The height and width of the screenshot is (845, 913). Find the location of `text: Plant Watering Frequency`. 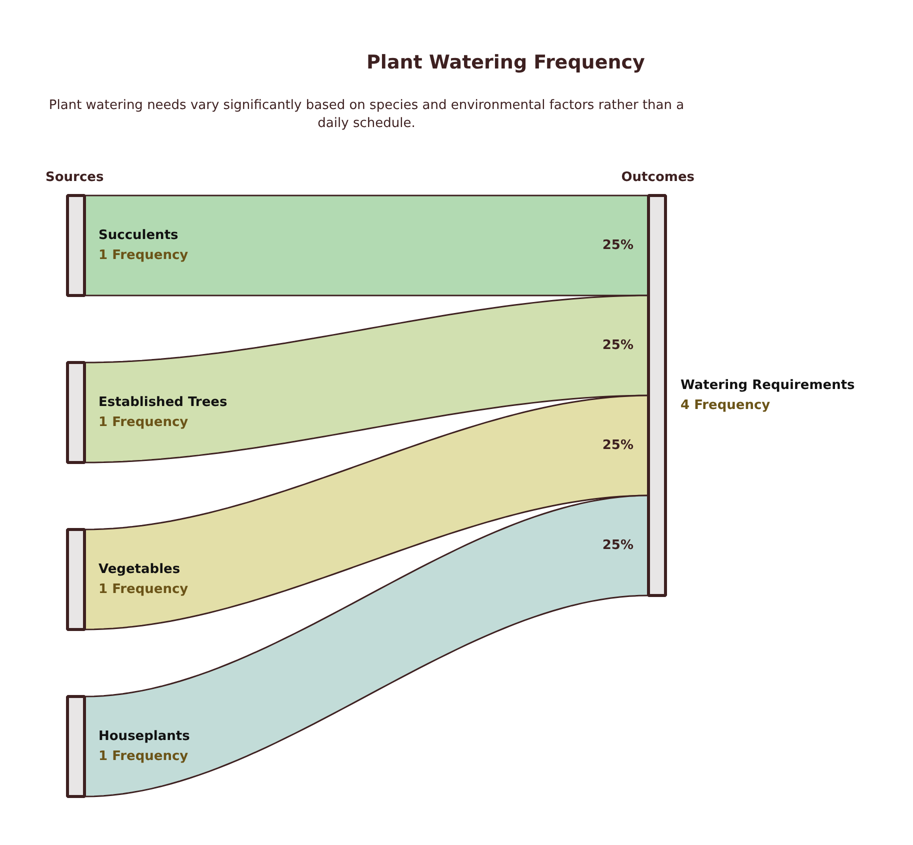

text: Plant Watering Frequency is located at coordinates (506, 63).